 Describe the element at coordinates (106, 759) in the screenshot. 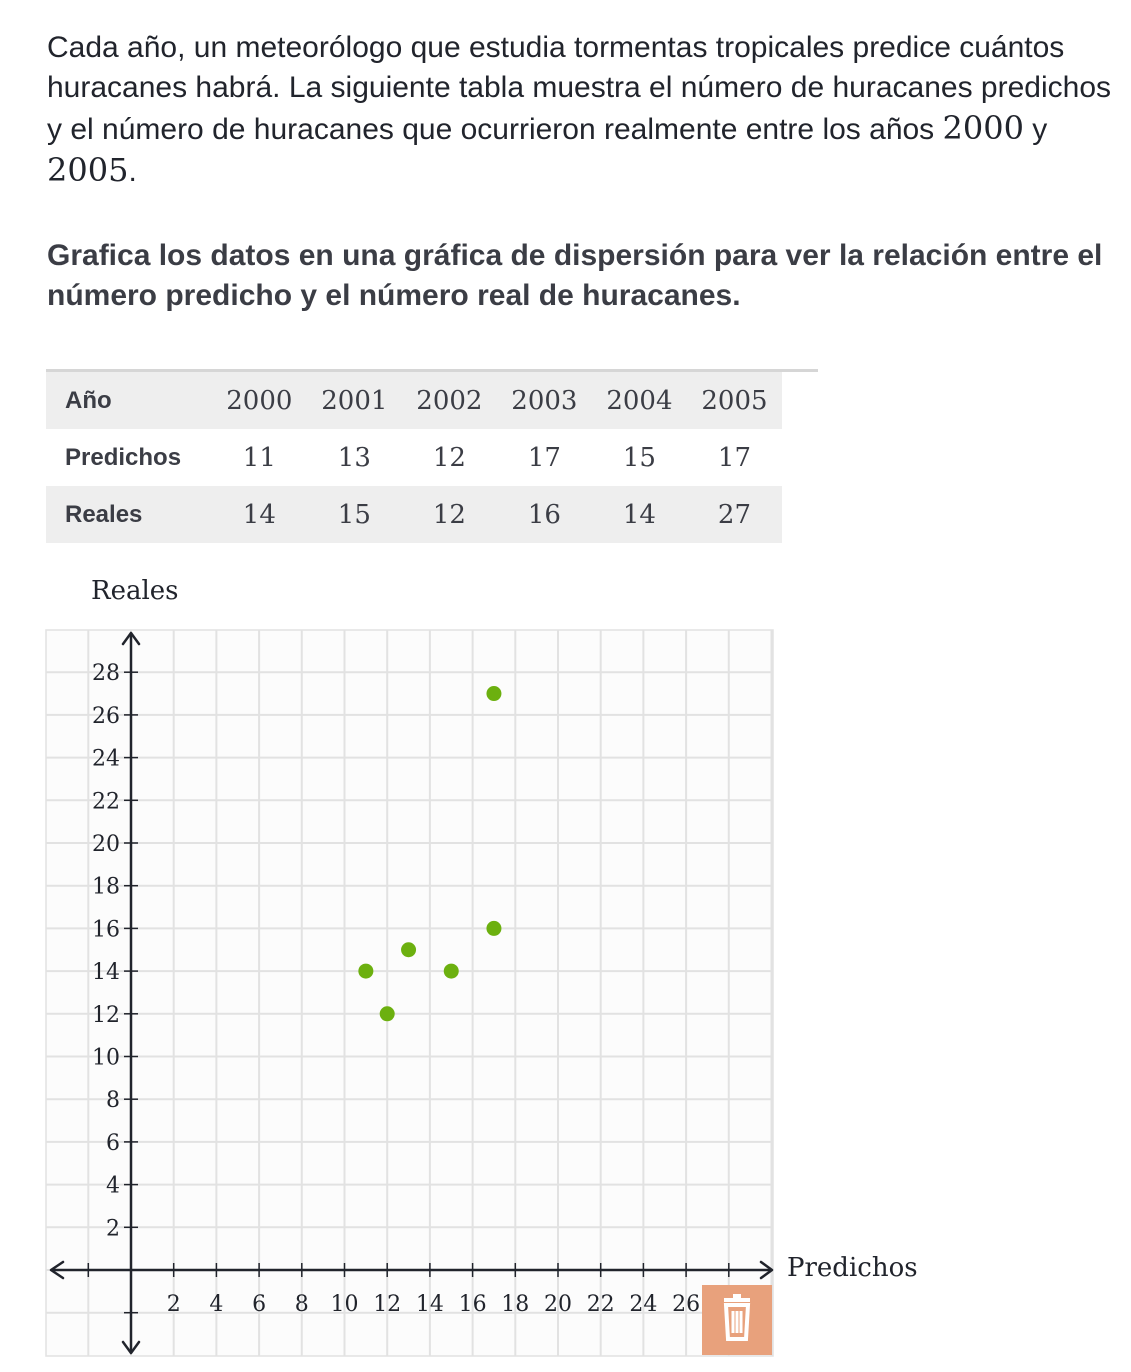

I see `y-tick-label: 24` at that location.